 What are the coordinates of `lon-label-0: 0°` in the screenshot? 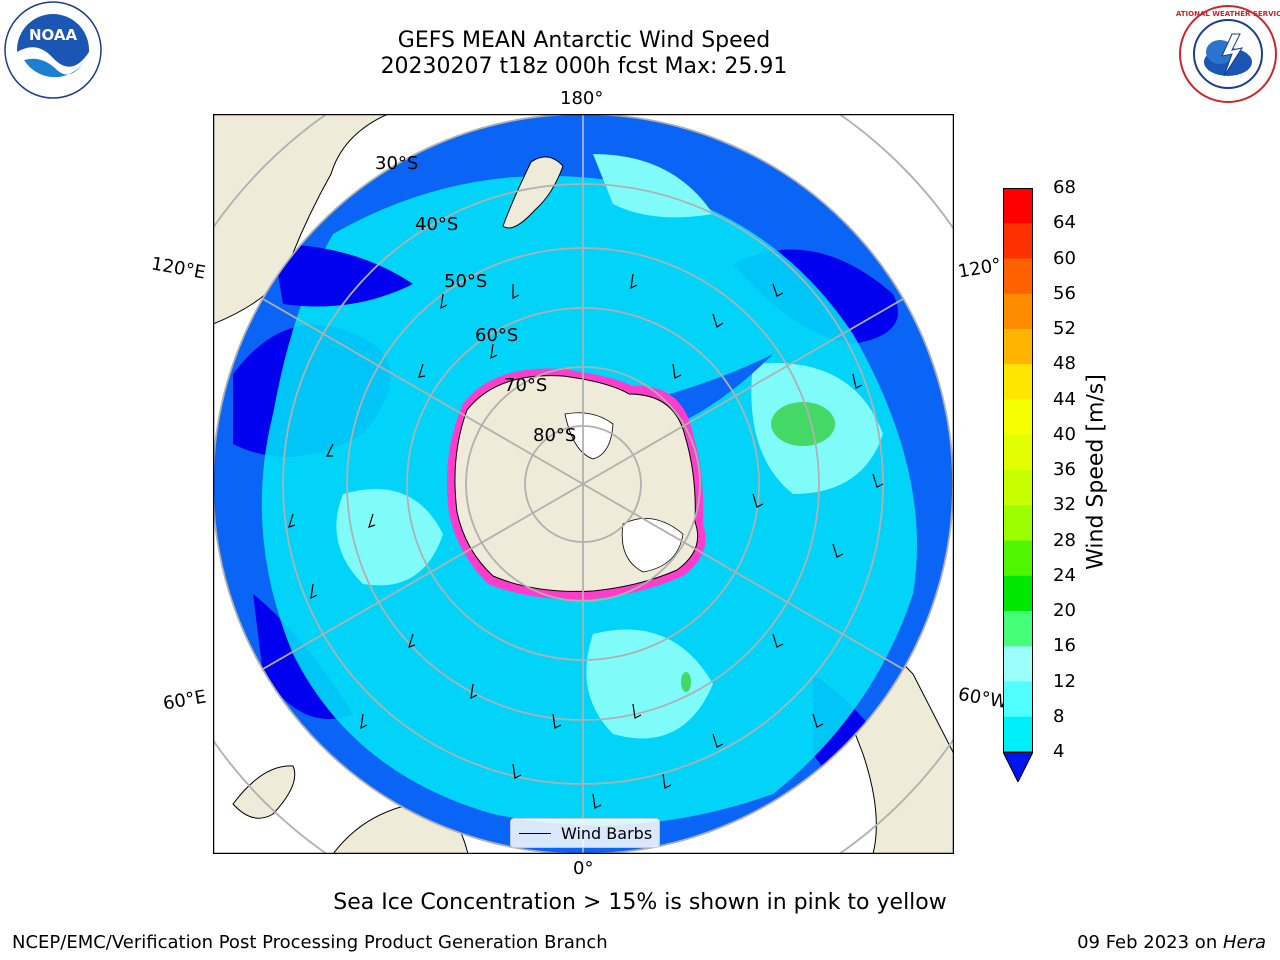 It's located at (583, 868).